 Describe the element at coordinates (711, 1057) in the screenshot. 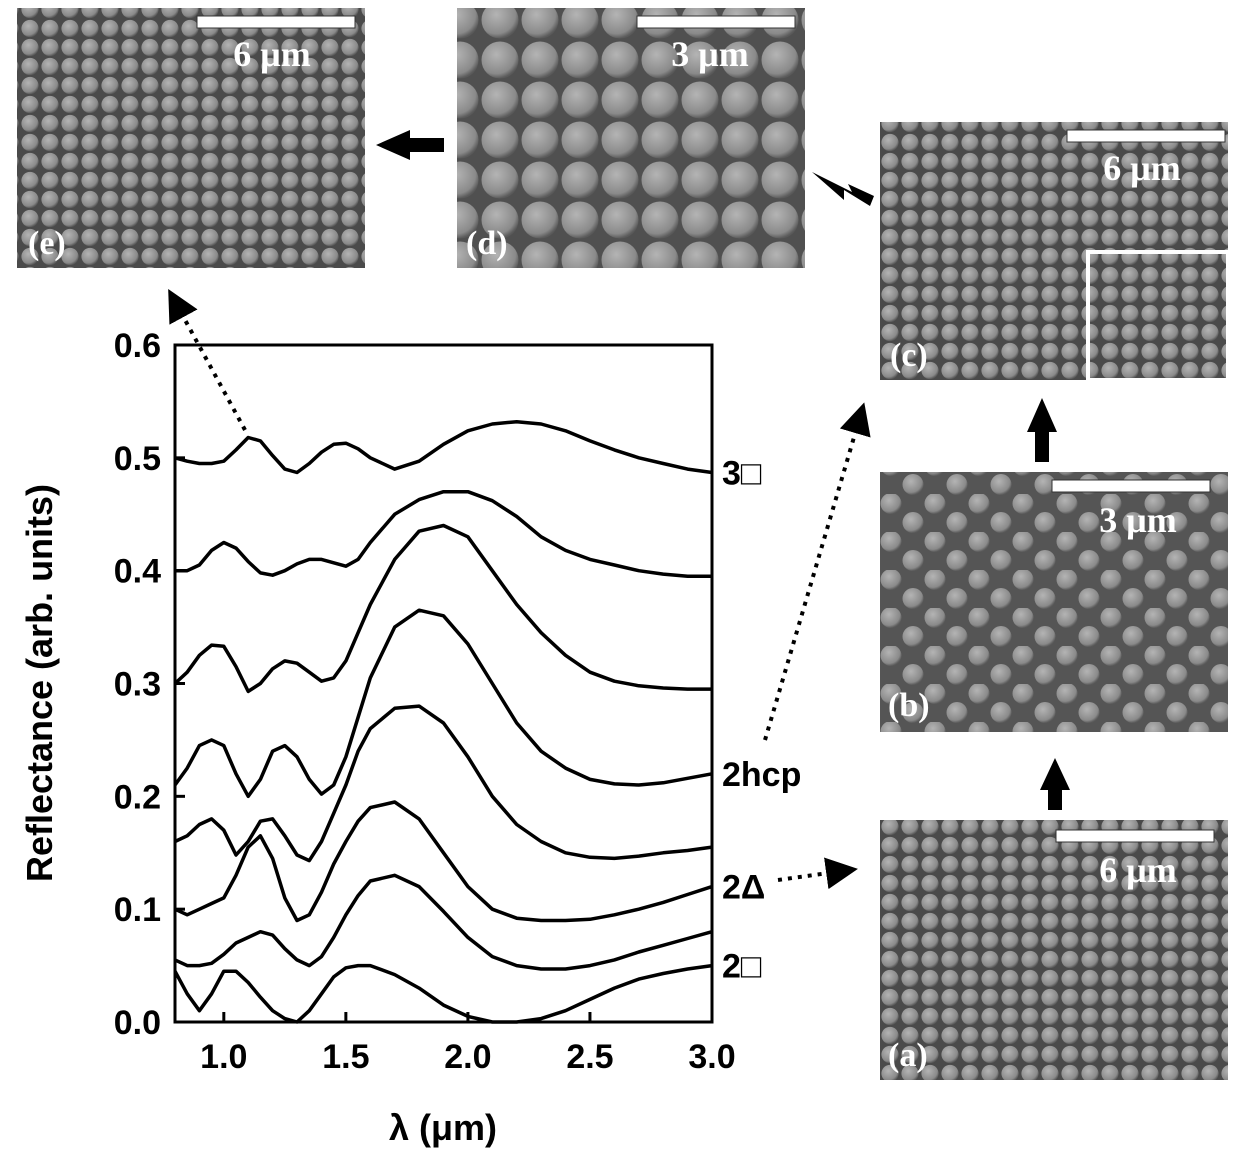

I see `x-tick-label: 3.0` at that location.